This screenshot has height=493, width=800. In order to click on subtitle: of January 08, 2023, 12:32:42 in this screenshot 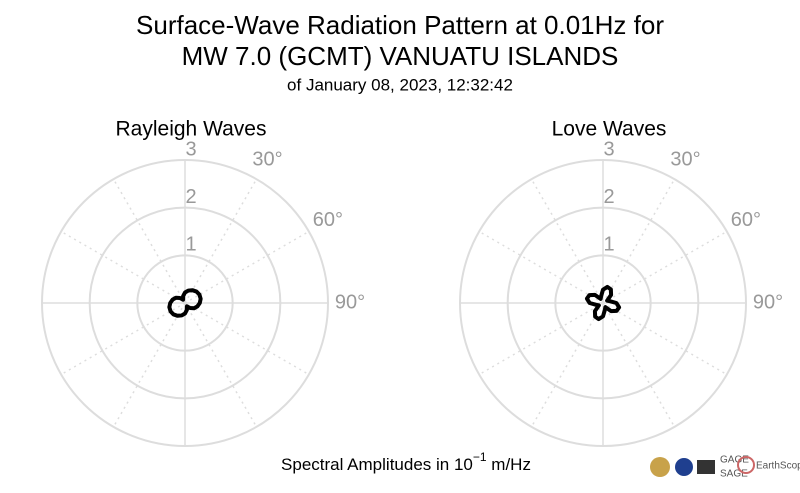, I will do `click(400, 84)`.